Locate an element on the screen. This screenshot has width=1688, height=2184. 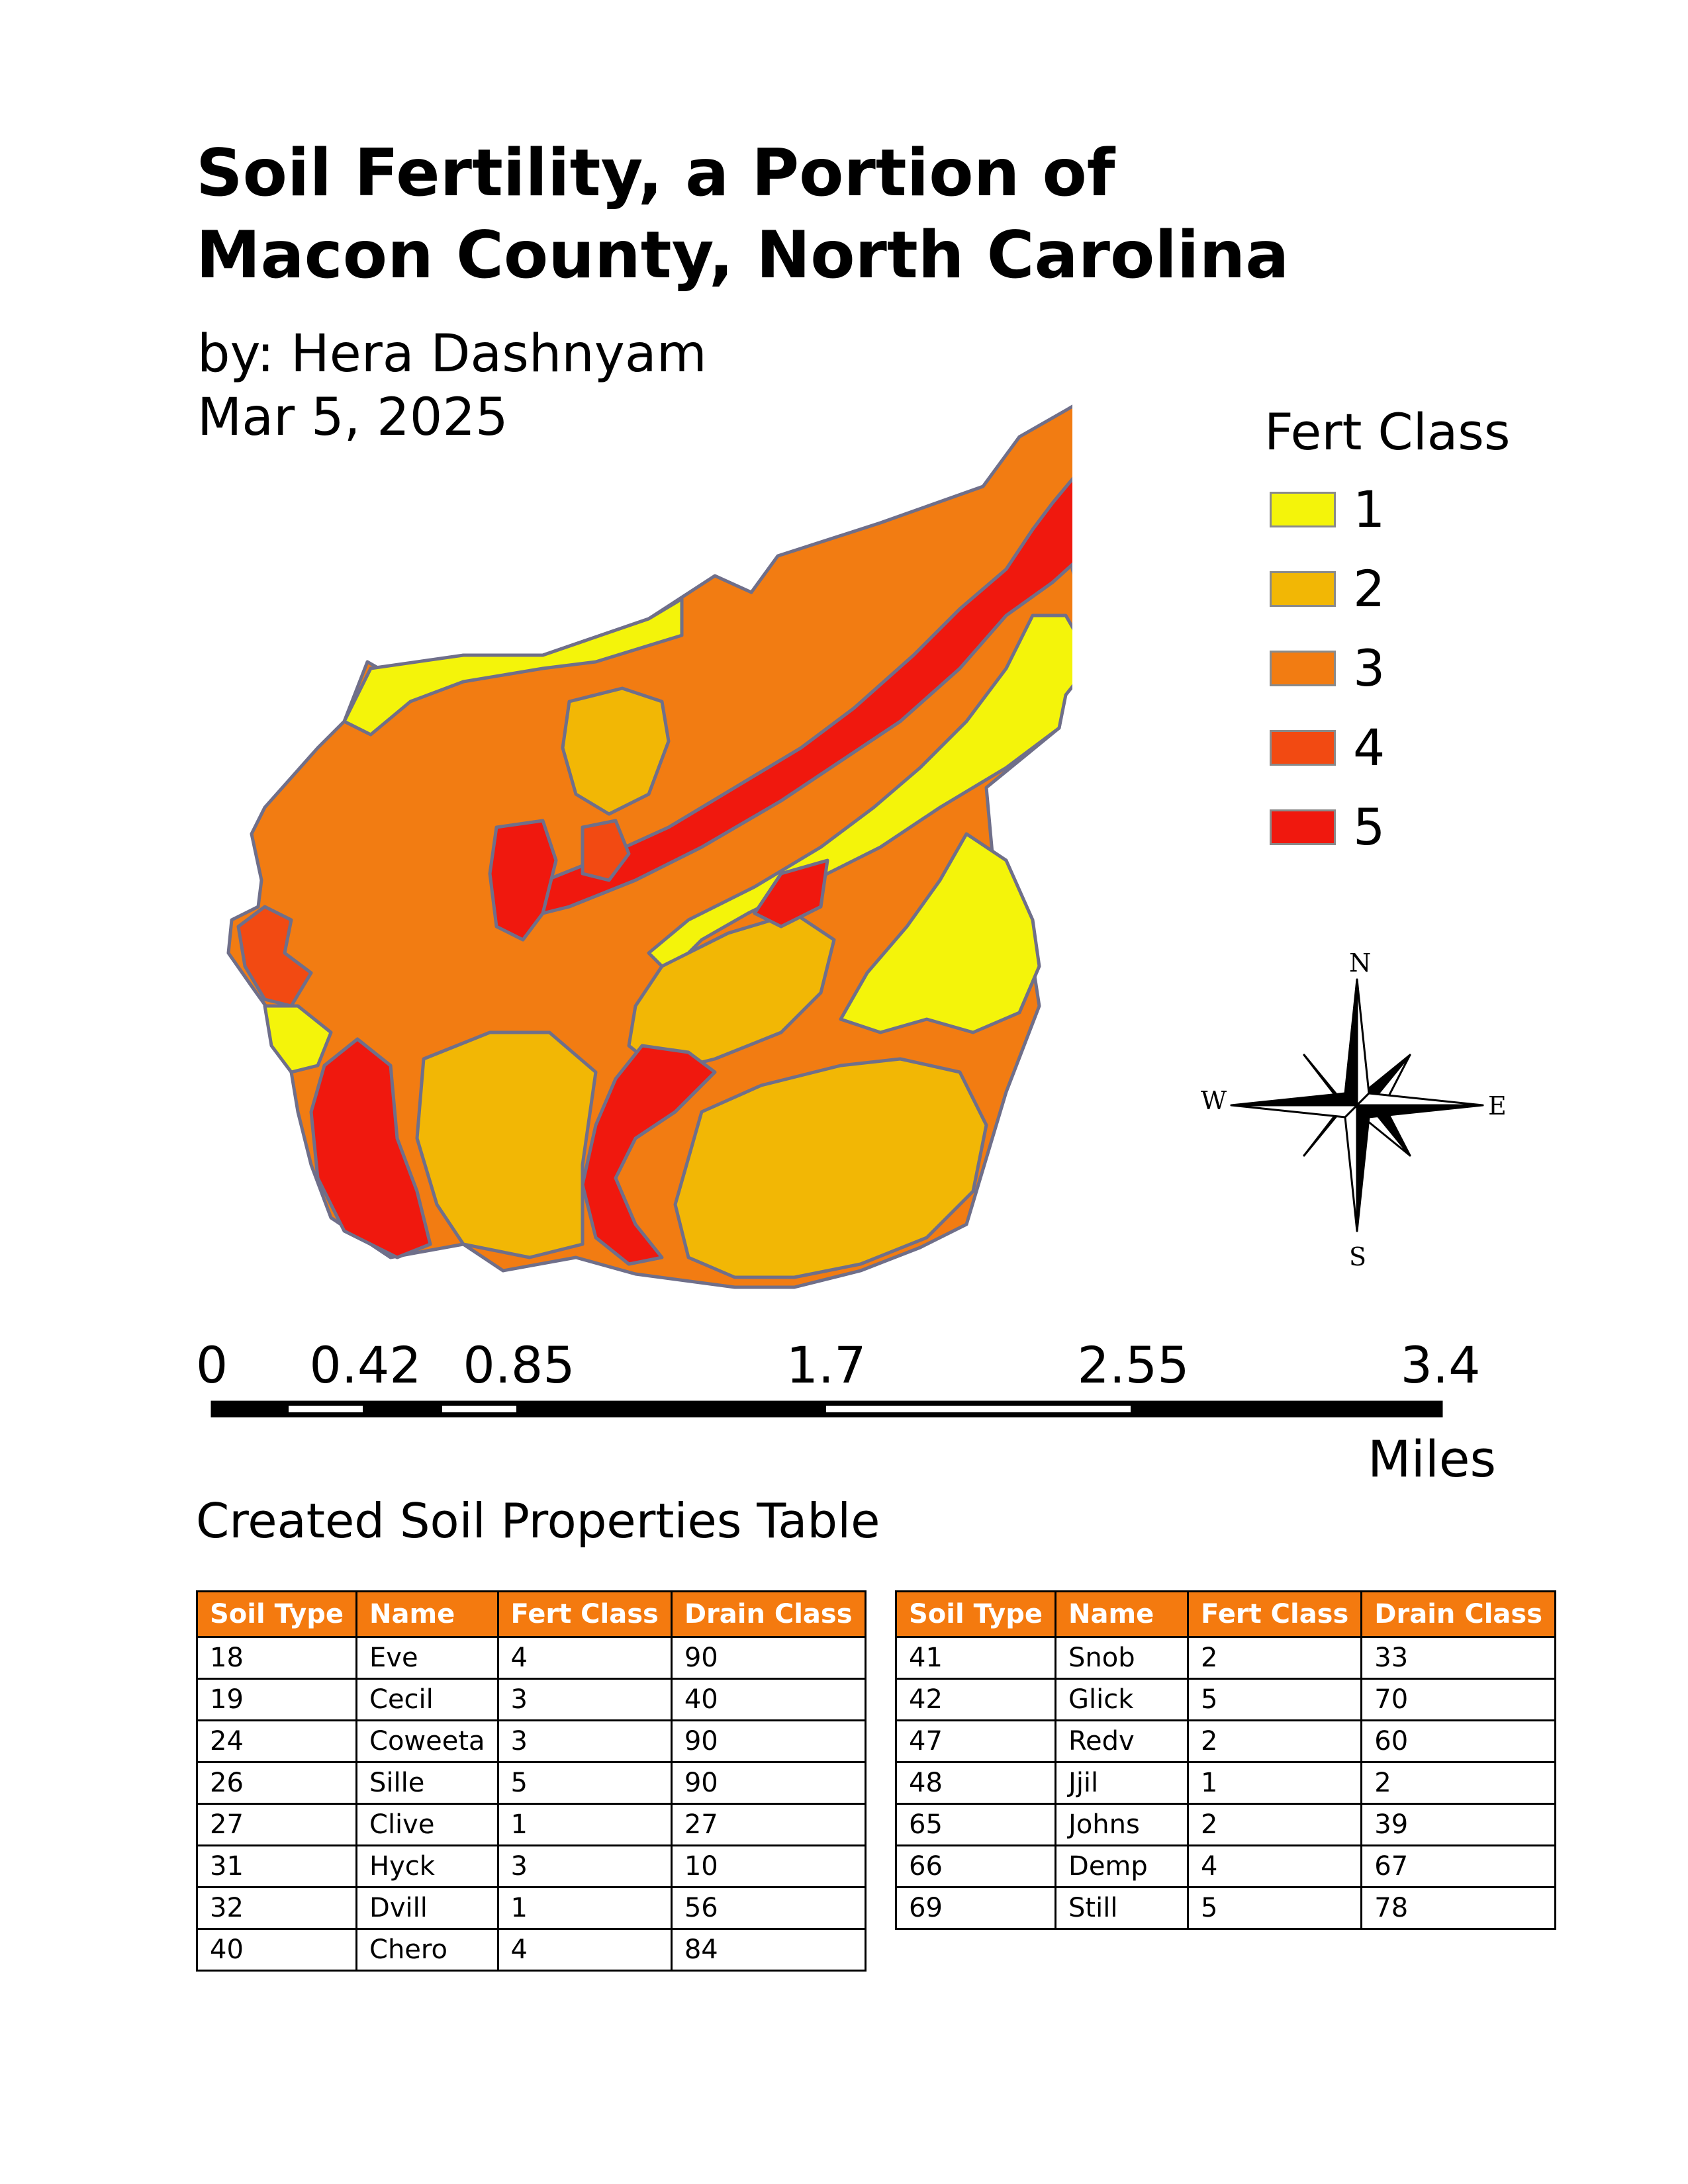
cell-drain-class: 2 is located at coordinates (1458, 1783).